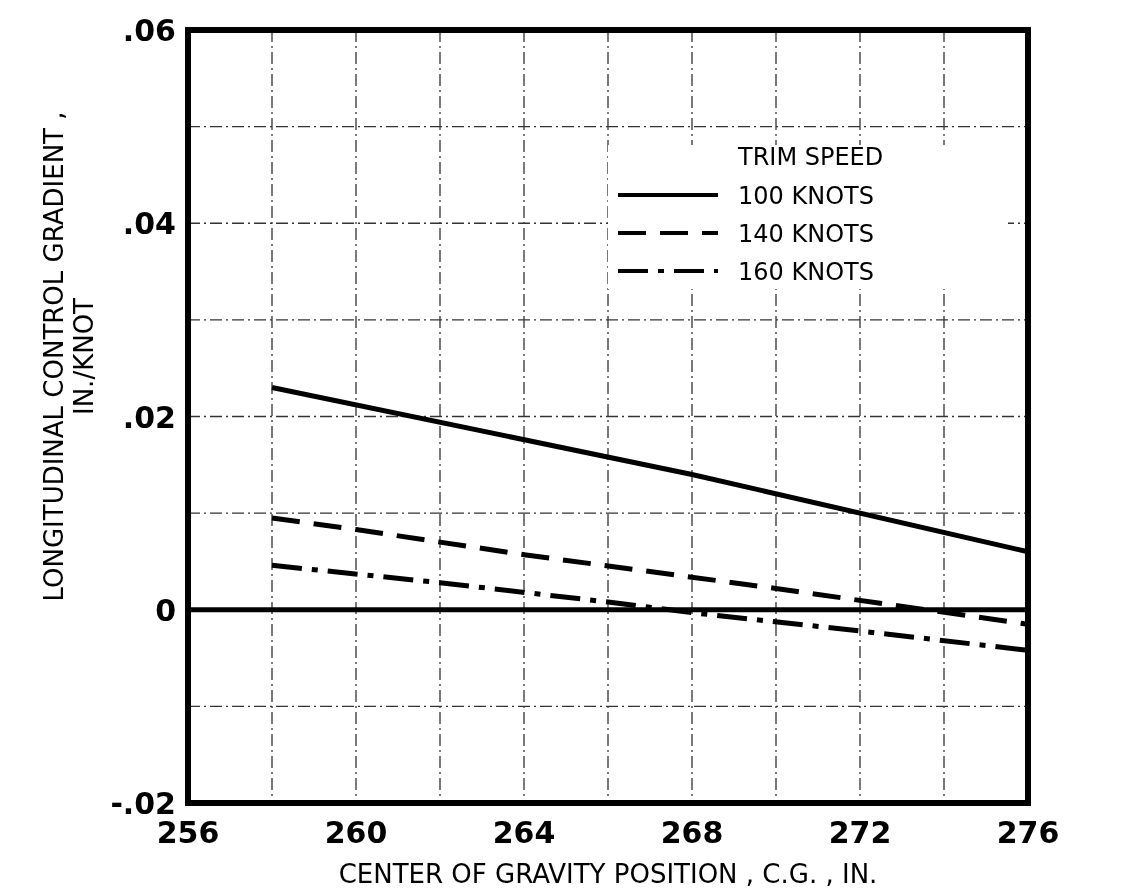  What do you see at coordinates (806, 234) in the screenshot?
I see `legend-label: 140 KNOTS` at bounding box center [806, 234].